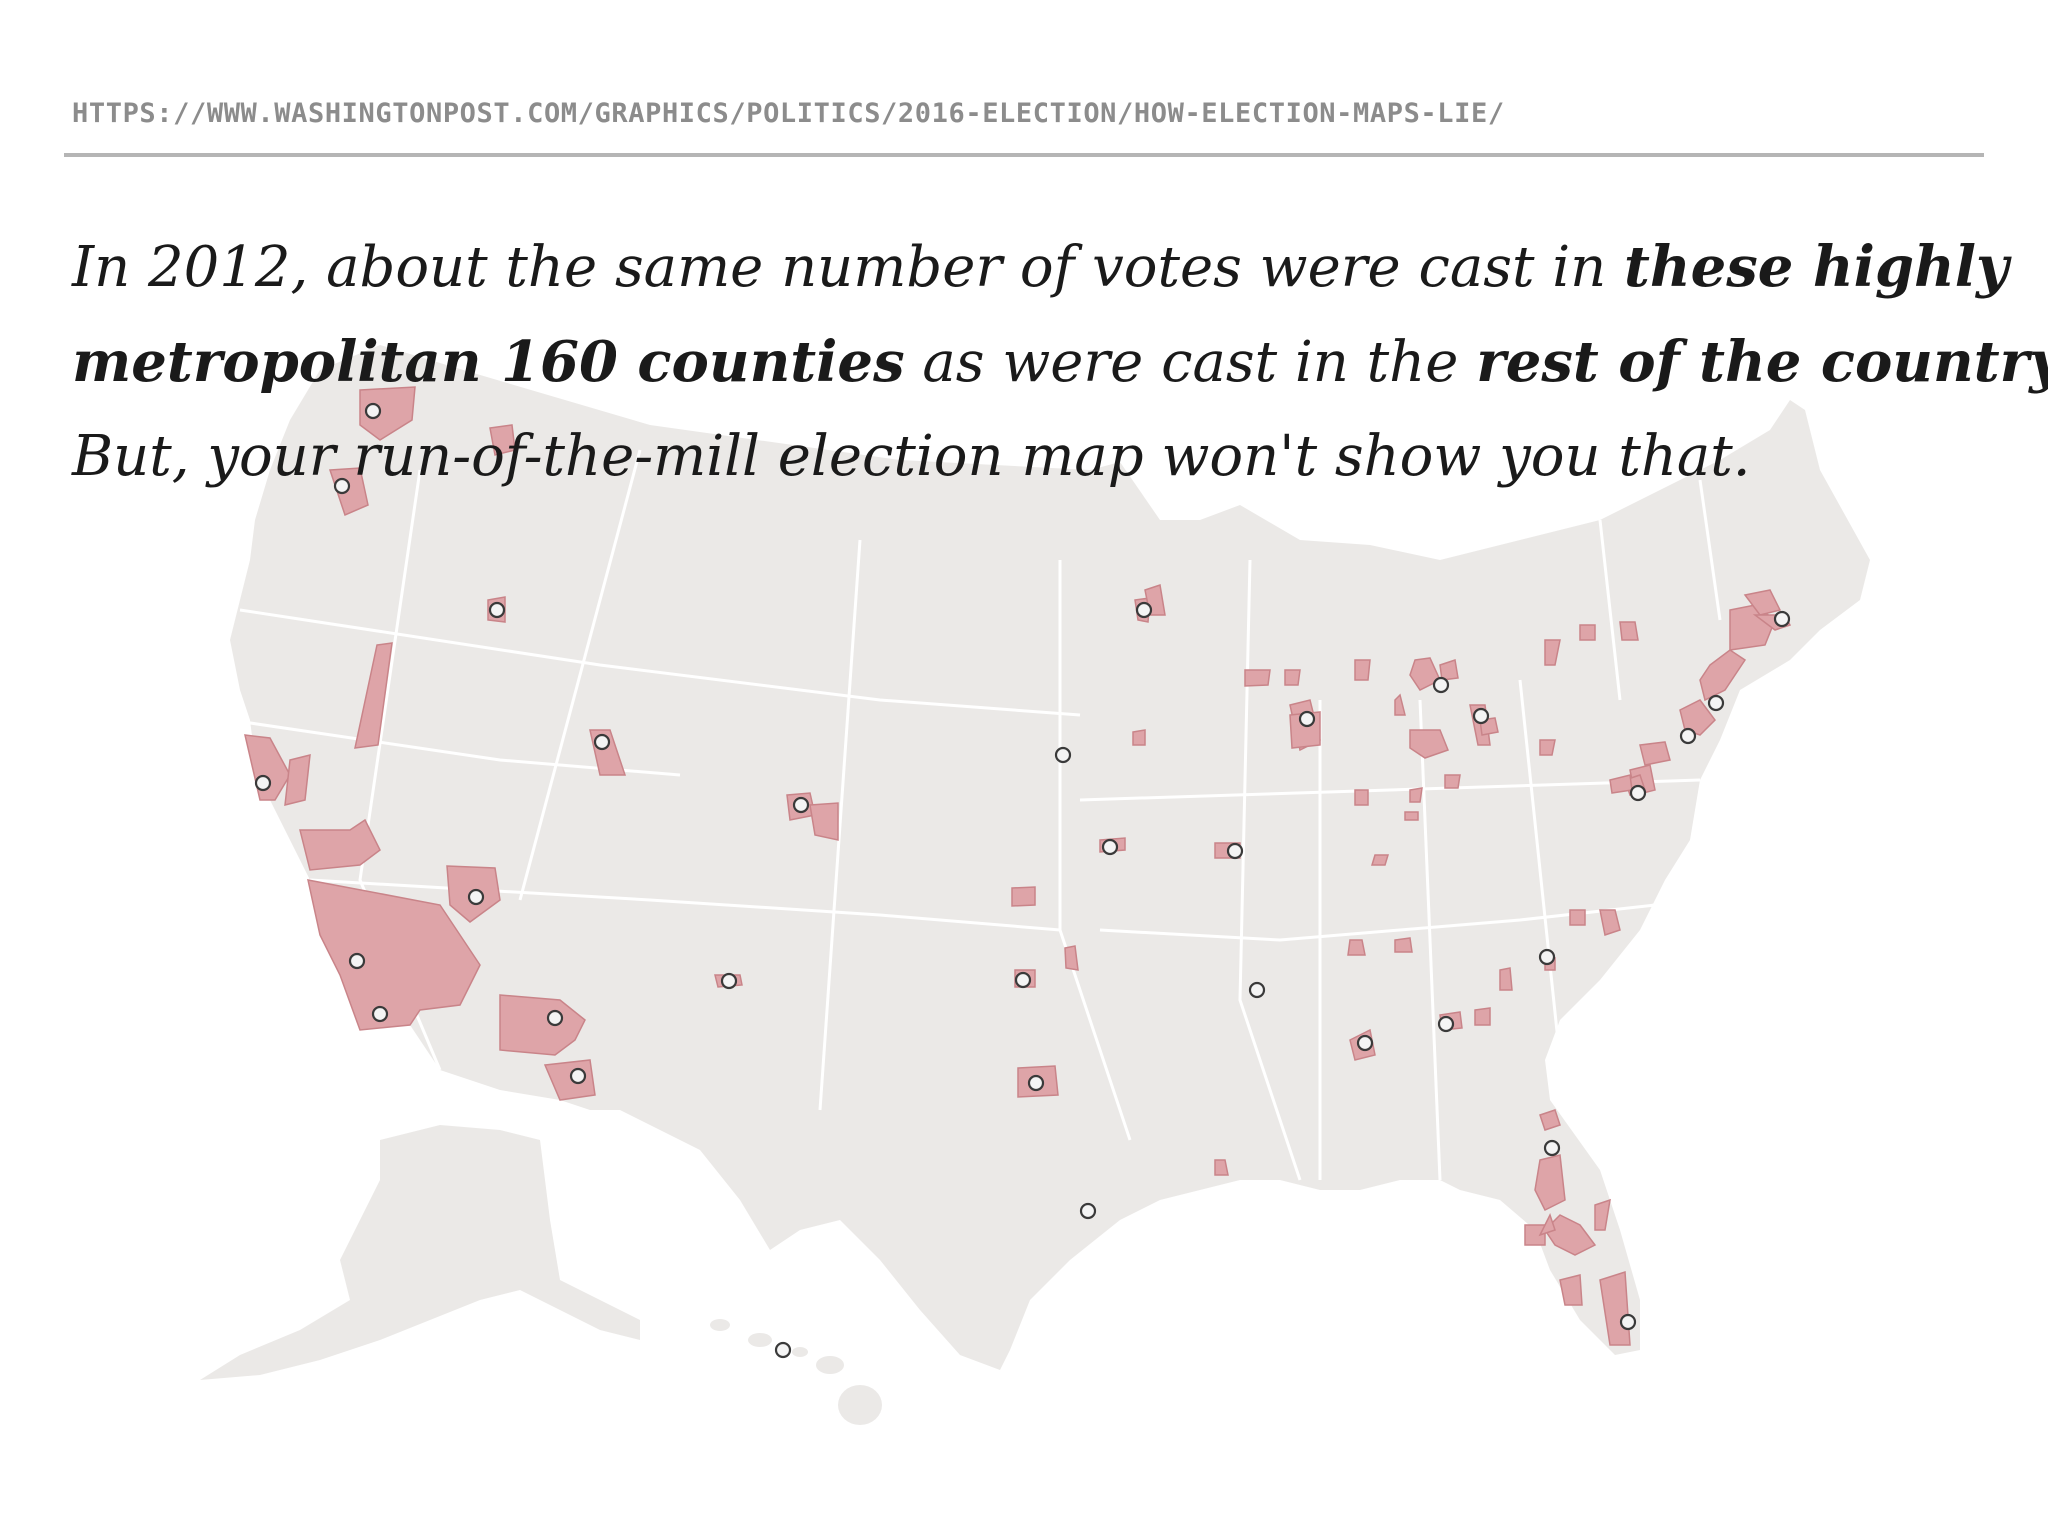 The image size is (2048, 1536). What do you see at coordinates (420, 1252) in the screenshot?
I see `alaska-landmass` at bounding box center [420, 1252].